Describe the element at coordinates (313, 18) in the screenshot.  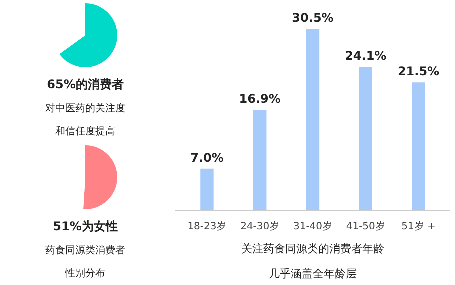
I see `data-label: 30.5%` at that location.